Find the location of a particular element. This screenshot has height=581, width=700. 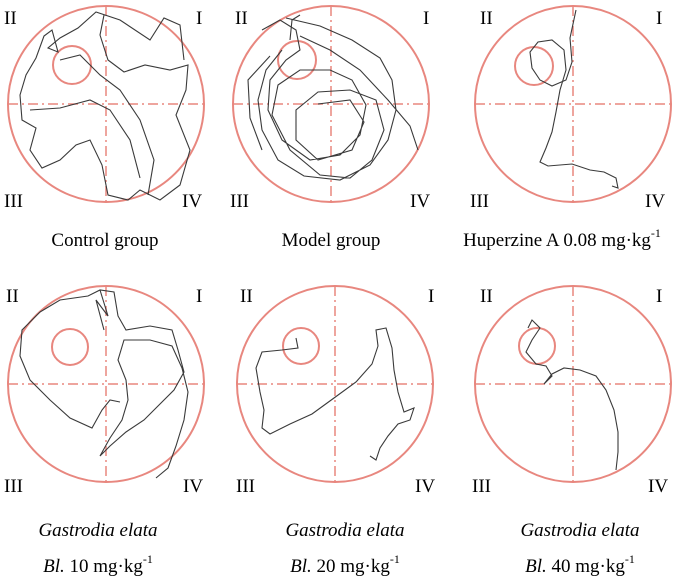

panel-caption: Huperzine A 0.08 mg·kg-1 is located at coordinates (562, 238).